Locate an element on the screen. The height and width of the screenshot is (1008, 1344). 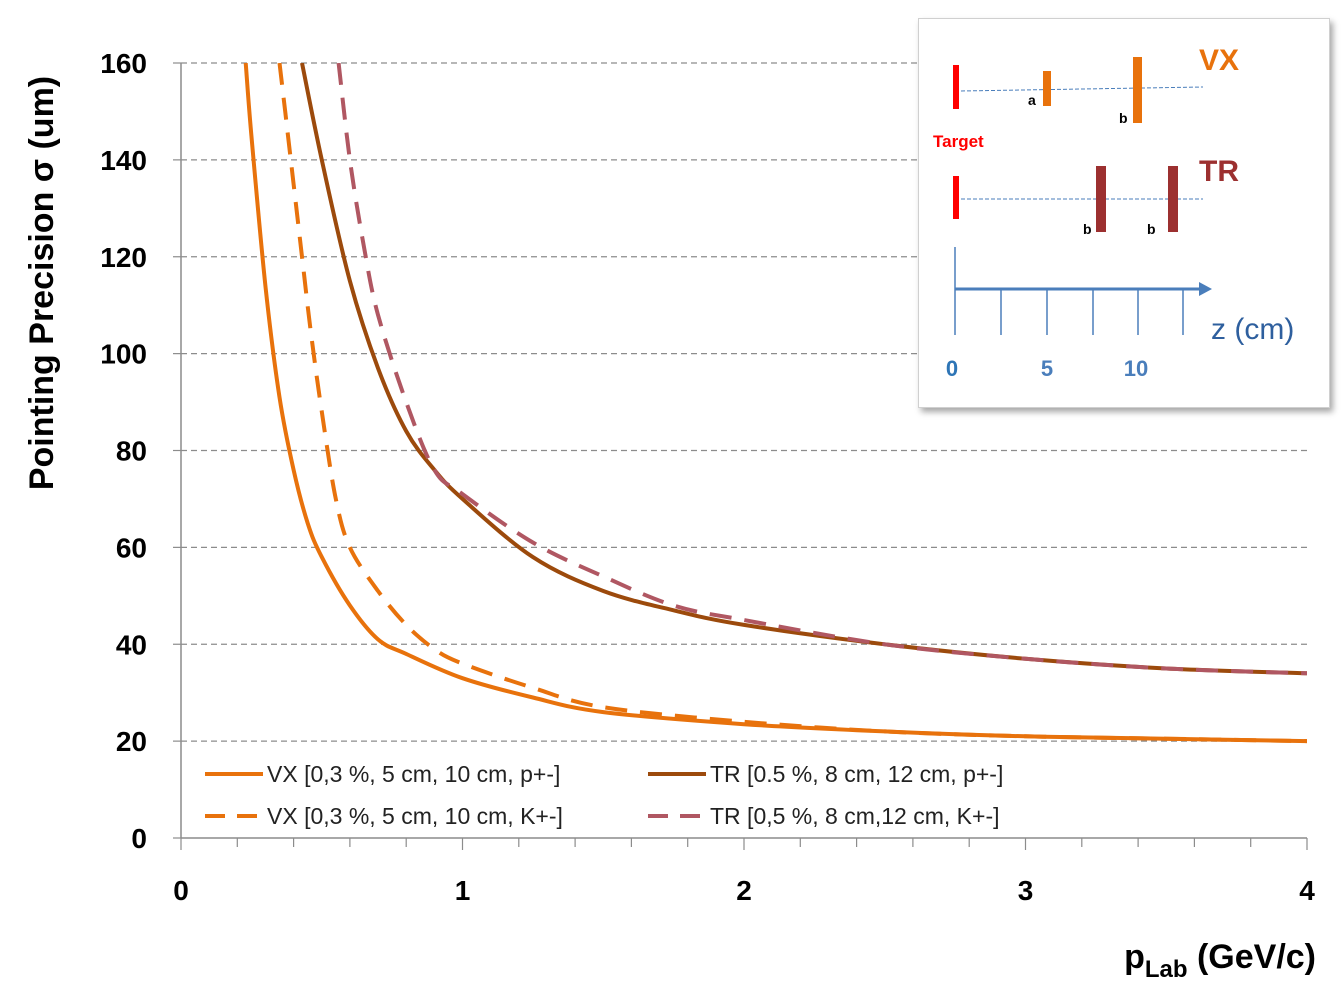
y-axis-title: Pointing Precision σ (um) is located at coordinates (42, 283).